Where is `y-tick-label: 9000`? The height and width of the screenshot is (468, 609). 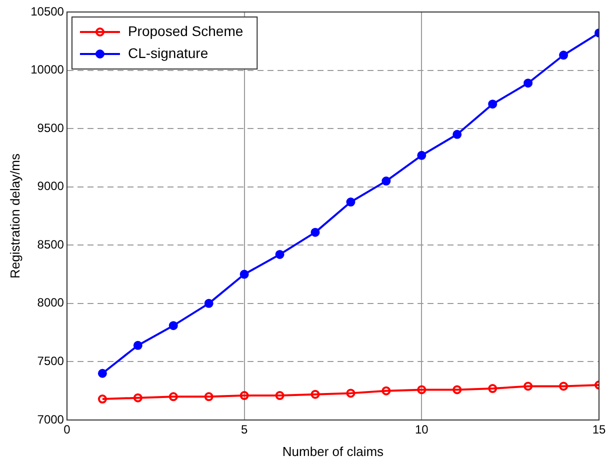
y-tick-label: 9000 is located at coordinates (50, 186).